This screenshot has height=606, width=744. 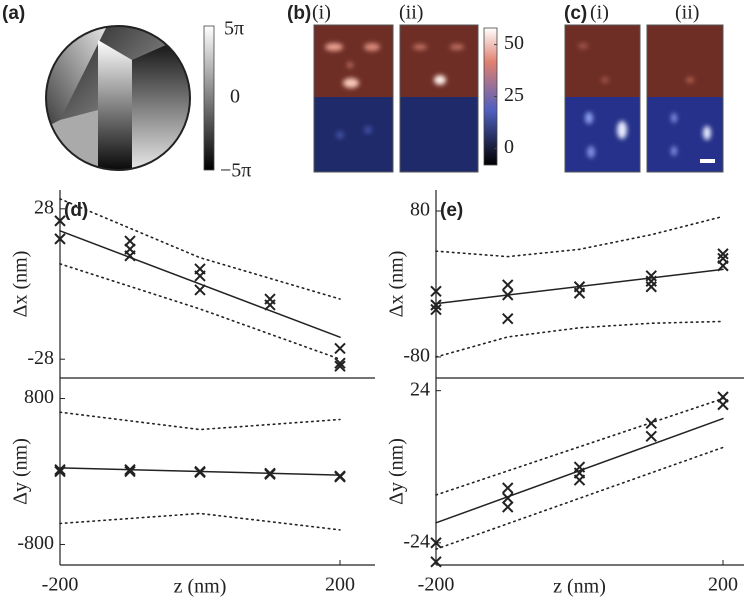 What do you see at coordinates (35, 543) in the screenshot?
I see `y-tick-label: -800` at bounding box center [35, 543].